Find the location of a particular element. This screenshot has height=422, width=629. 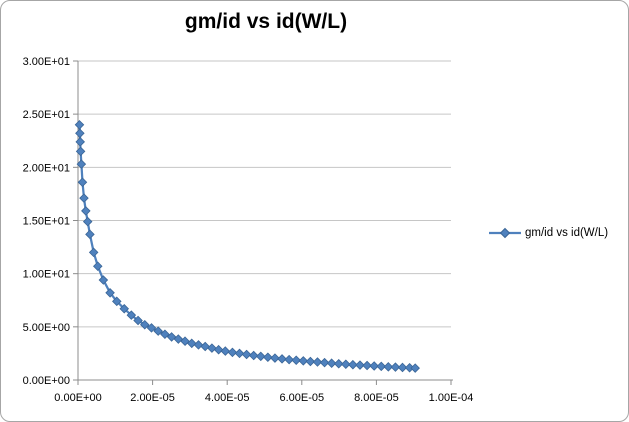

legend-label: gm/id vs id(W/L) is located at coordinates (567, 233).